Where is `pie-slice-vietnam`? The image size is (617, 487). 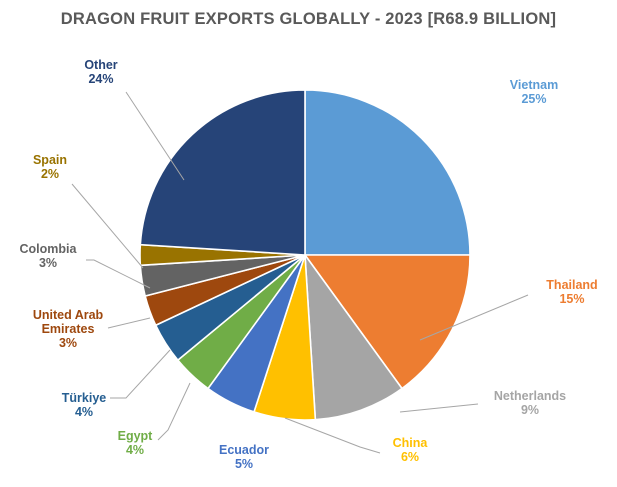 pie-slice-vietnam is located at coordinates (387, 172).